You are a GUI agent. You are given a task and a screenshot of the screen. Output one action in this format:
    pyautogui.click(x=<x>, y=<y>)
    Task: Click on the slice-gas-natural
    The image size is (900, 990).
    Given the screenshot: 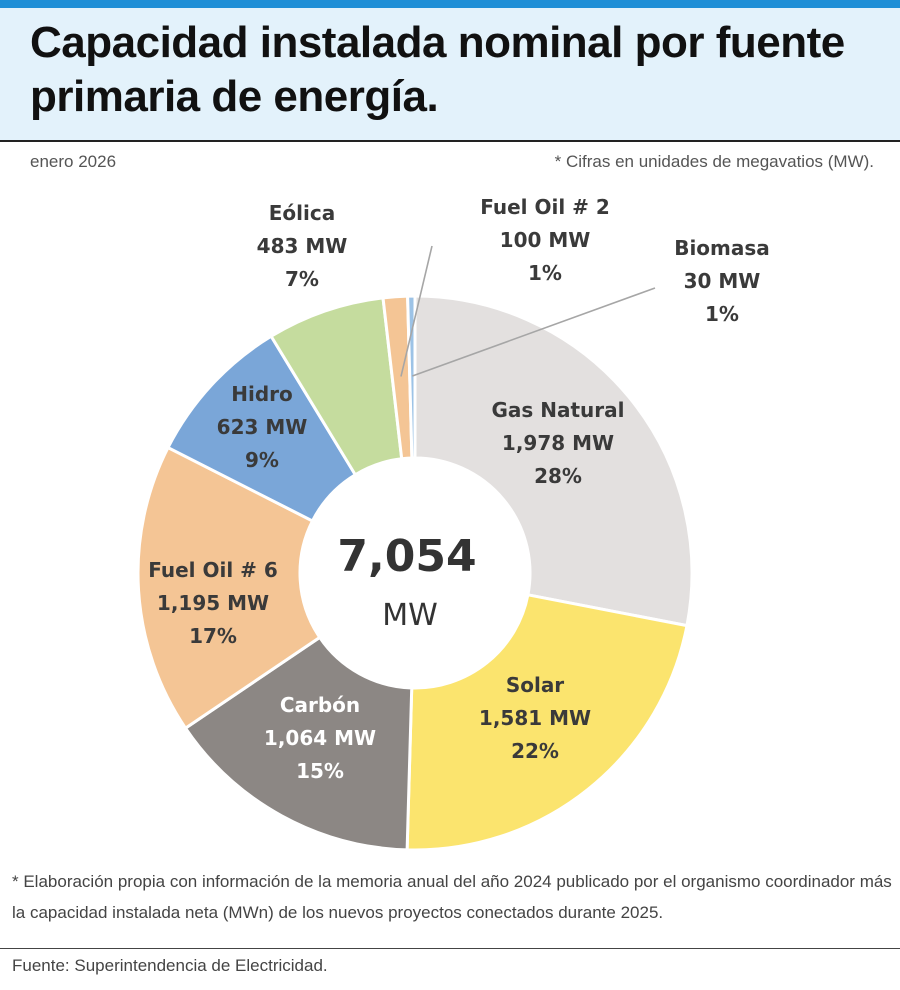 What is the action you would take?
    pyautogui.click(x=553, y=461)
    